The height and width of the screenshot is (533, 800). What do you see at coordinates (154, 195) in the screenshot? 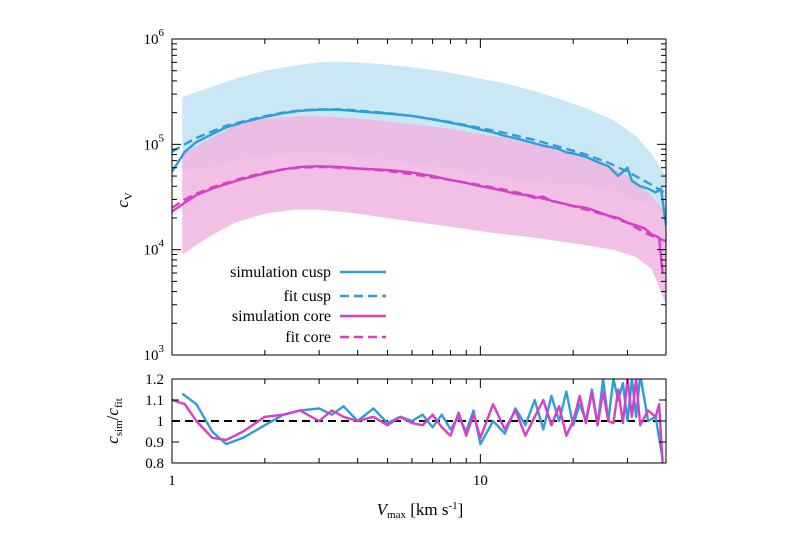
I see `top-y-tick-labels: 10³ 10⁴ 10⁵ 10⁶` at bounding box center [154, 195].